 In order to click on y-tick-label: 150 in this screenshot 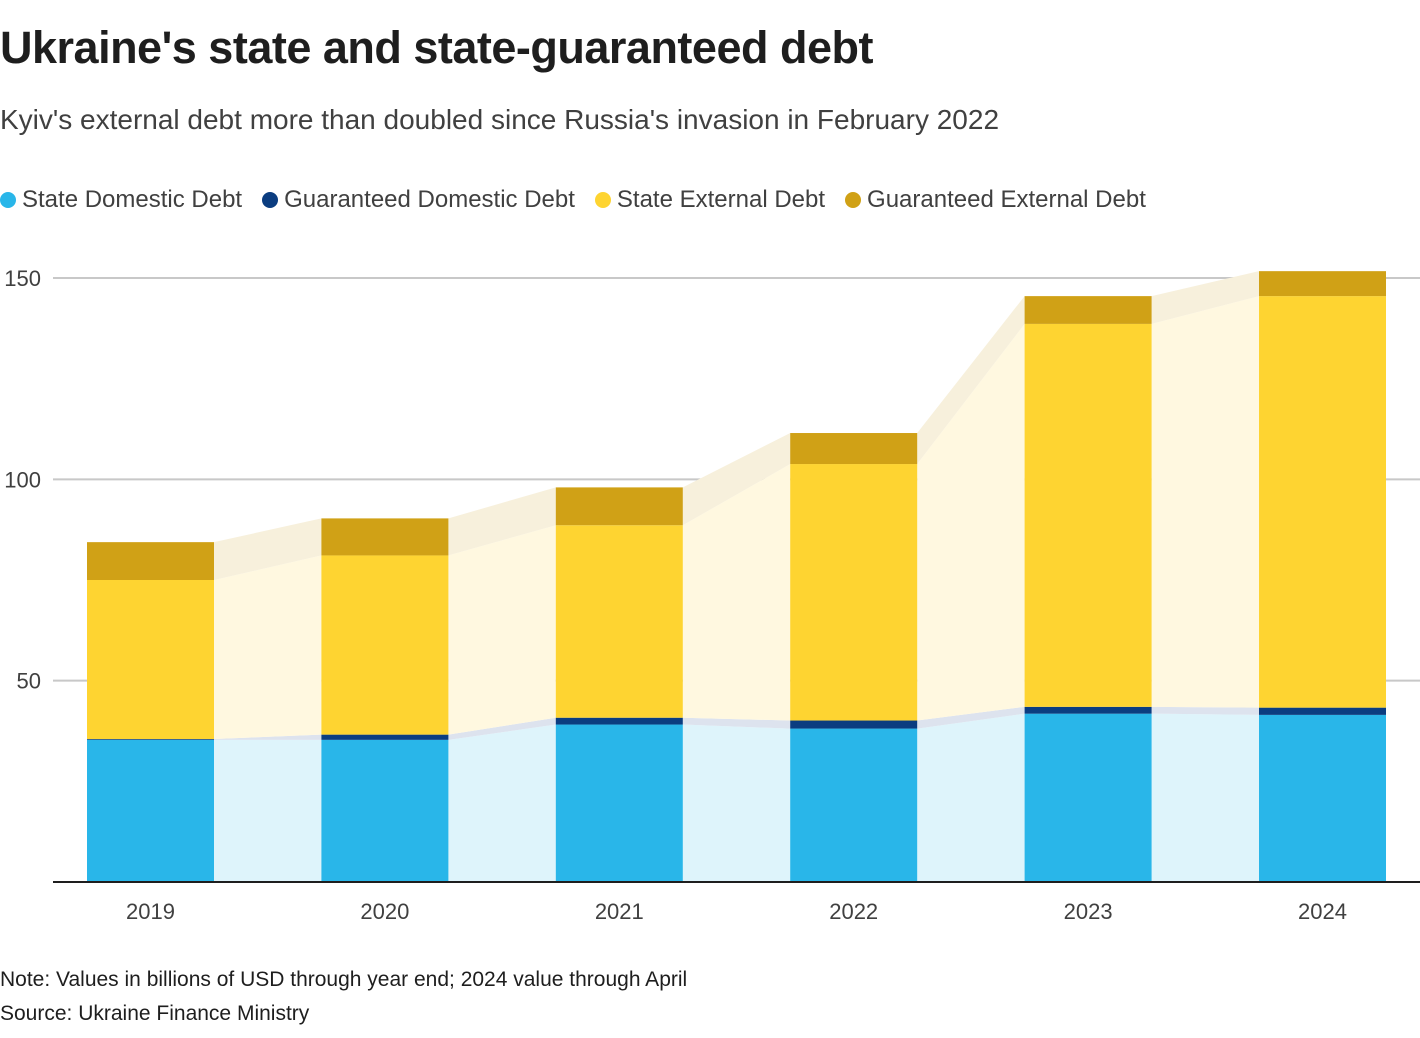, I will do `click(22, 278)`.